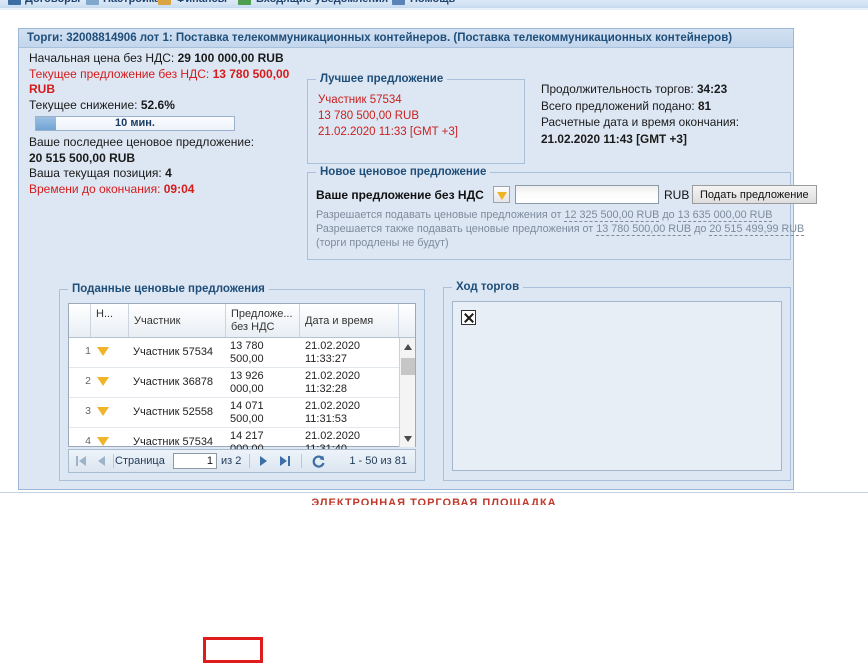  I want to click on total-bids-label: Всего предложений подано:, so click(618, 105).